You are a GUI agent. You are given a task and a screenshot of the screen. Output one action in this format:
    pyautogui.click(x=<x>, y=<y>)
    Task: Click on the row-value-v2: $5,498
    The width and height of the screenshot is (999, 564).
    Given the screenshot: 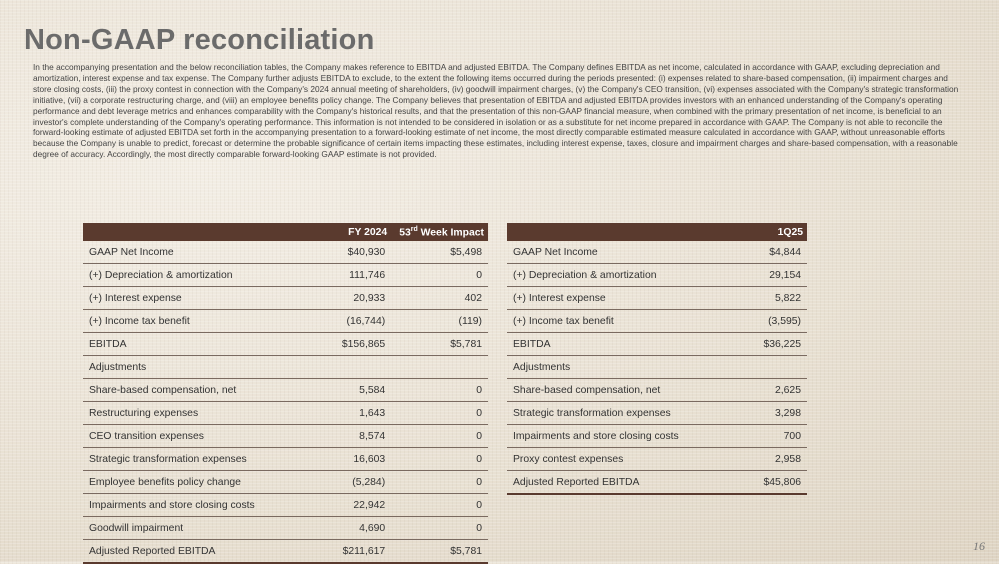 What is the action you would take?
    pyautogui.click(x=466, y=252)
    